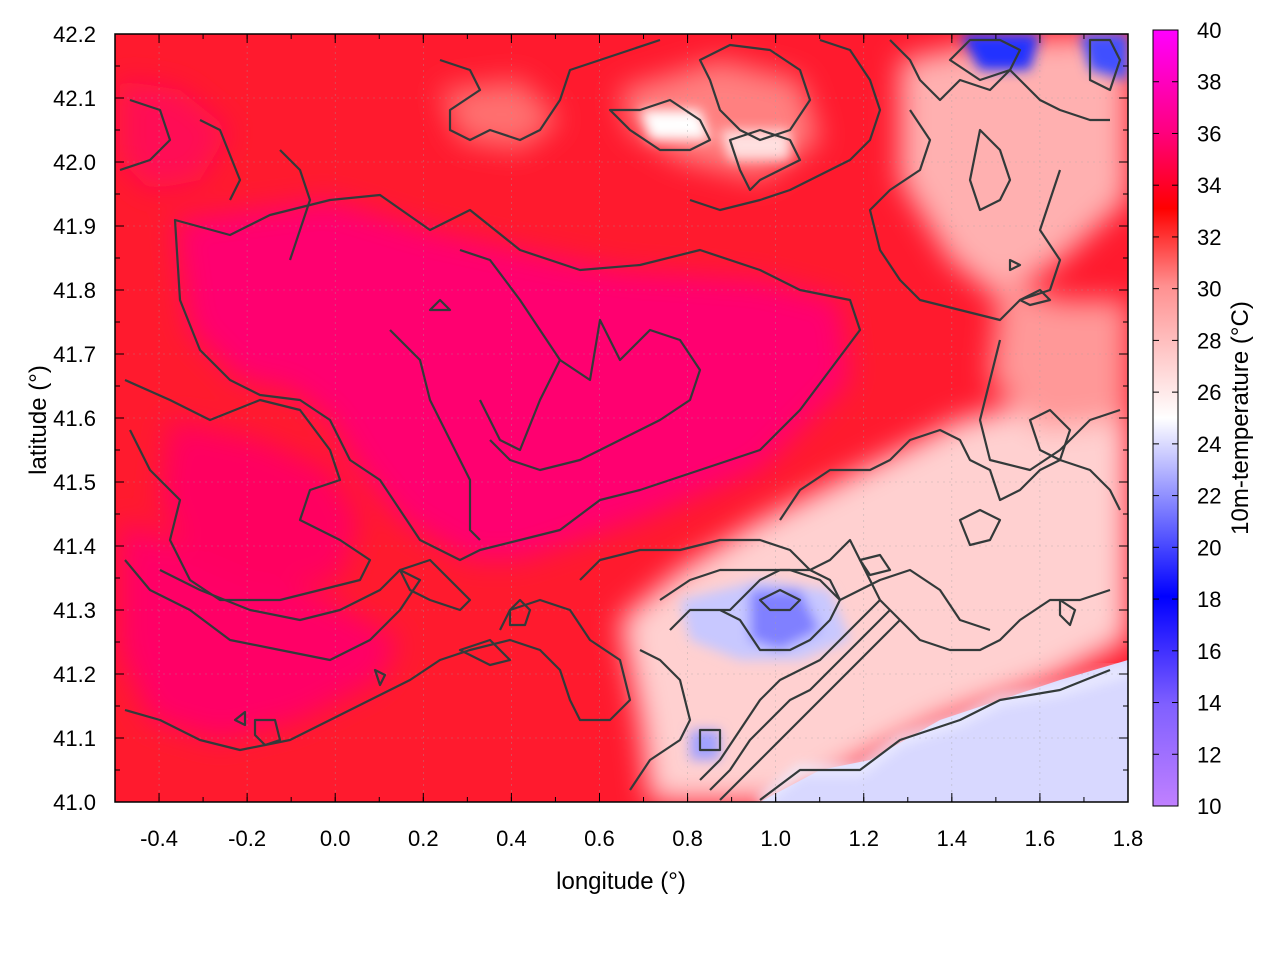  What do you see at coordinates (1209, 547) in the screenshot?
I see `colorbar-tick-label: 20` at bounding box center [1209, 547].